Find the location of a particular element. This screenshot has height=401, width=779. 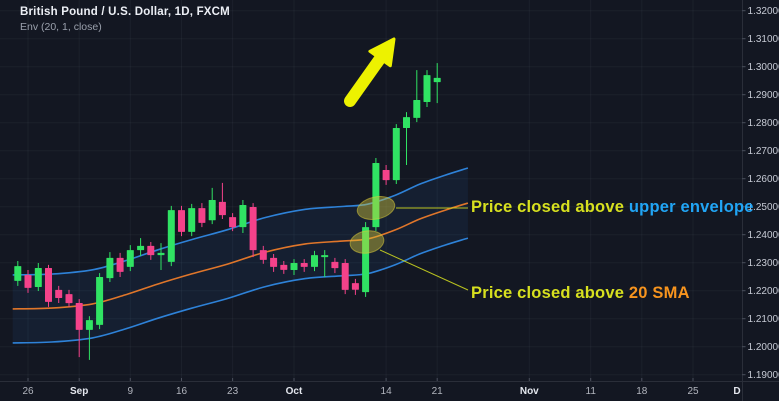

time-label: 26 is located at coordinates (28, 391).